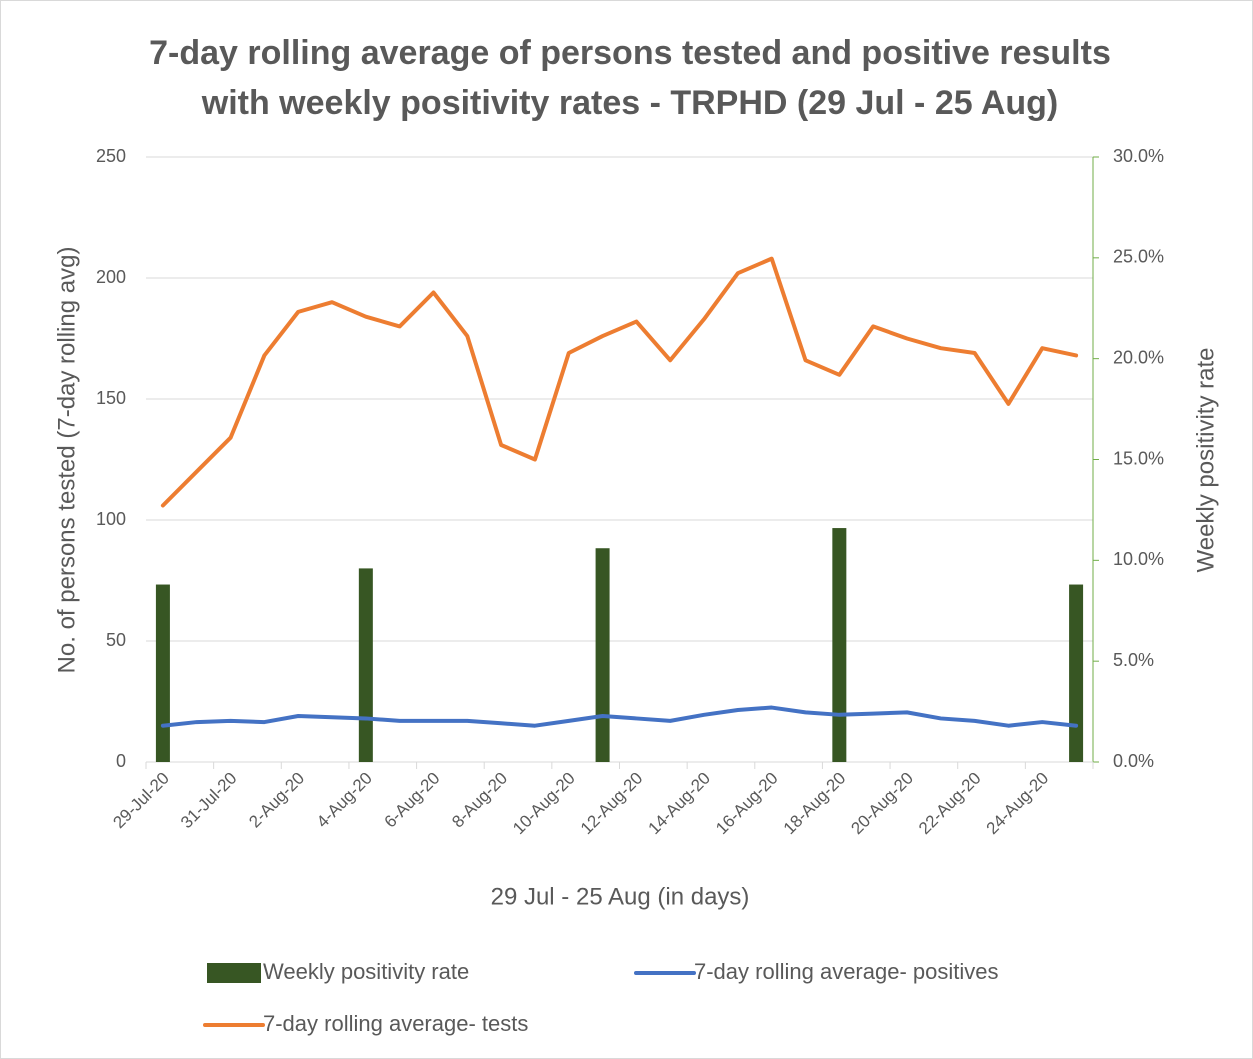 This screenshot has width=1253, height=1059. What do you see at coordinates (1138, 357) in the screenshot?
I see `y2-tick-label: 20.0%` at bounding box center [1138, 357].